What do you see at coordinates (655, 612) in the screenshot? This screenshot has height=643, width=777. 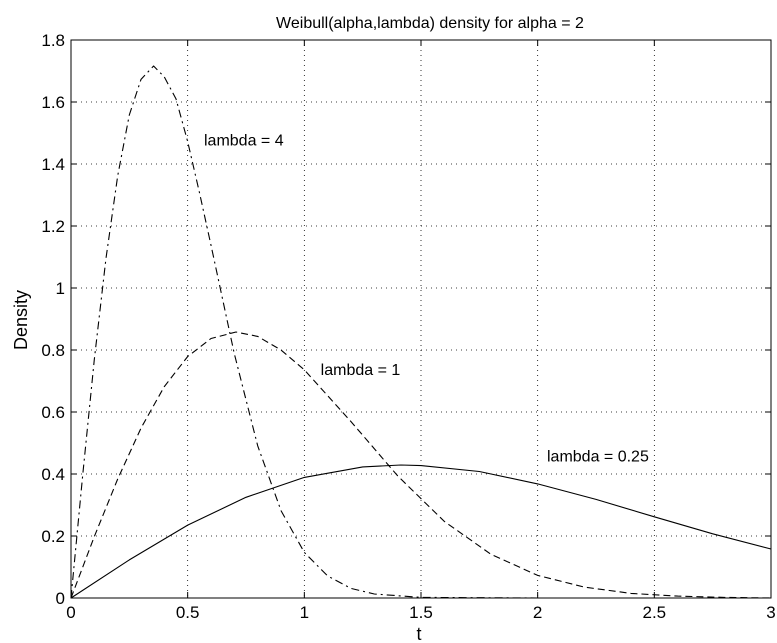 I see `x-tick-label: 2.5` at bounding box center [655, 612].